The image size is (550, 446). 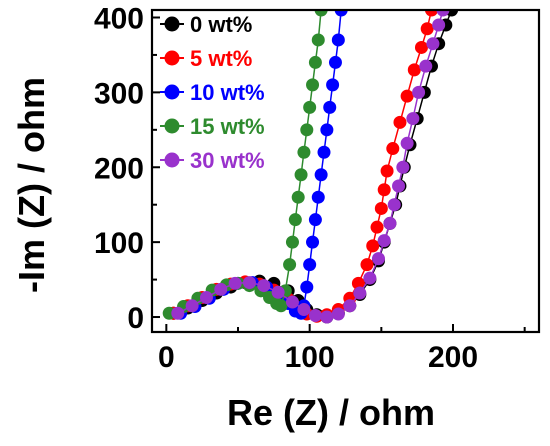 I want to click on y-tick-label: 0, so click(x=135, y=318).